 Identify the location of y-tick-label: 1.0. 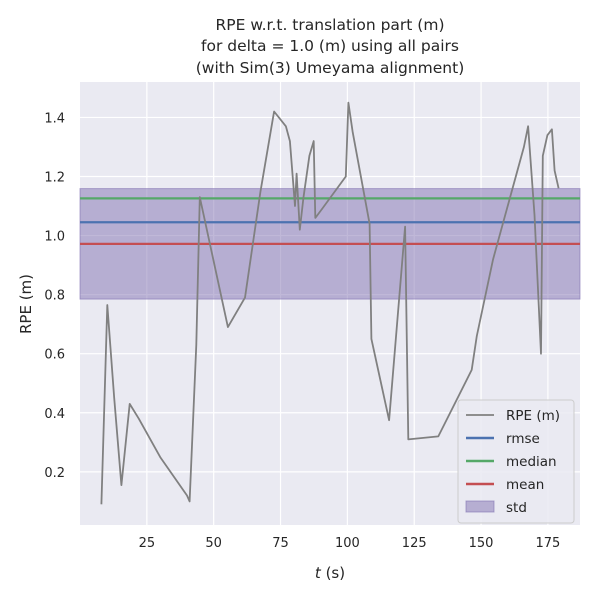
(54, 237).